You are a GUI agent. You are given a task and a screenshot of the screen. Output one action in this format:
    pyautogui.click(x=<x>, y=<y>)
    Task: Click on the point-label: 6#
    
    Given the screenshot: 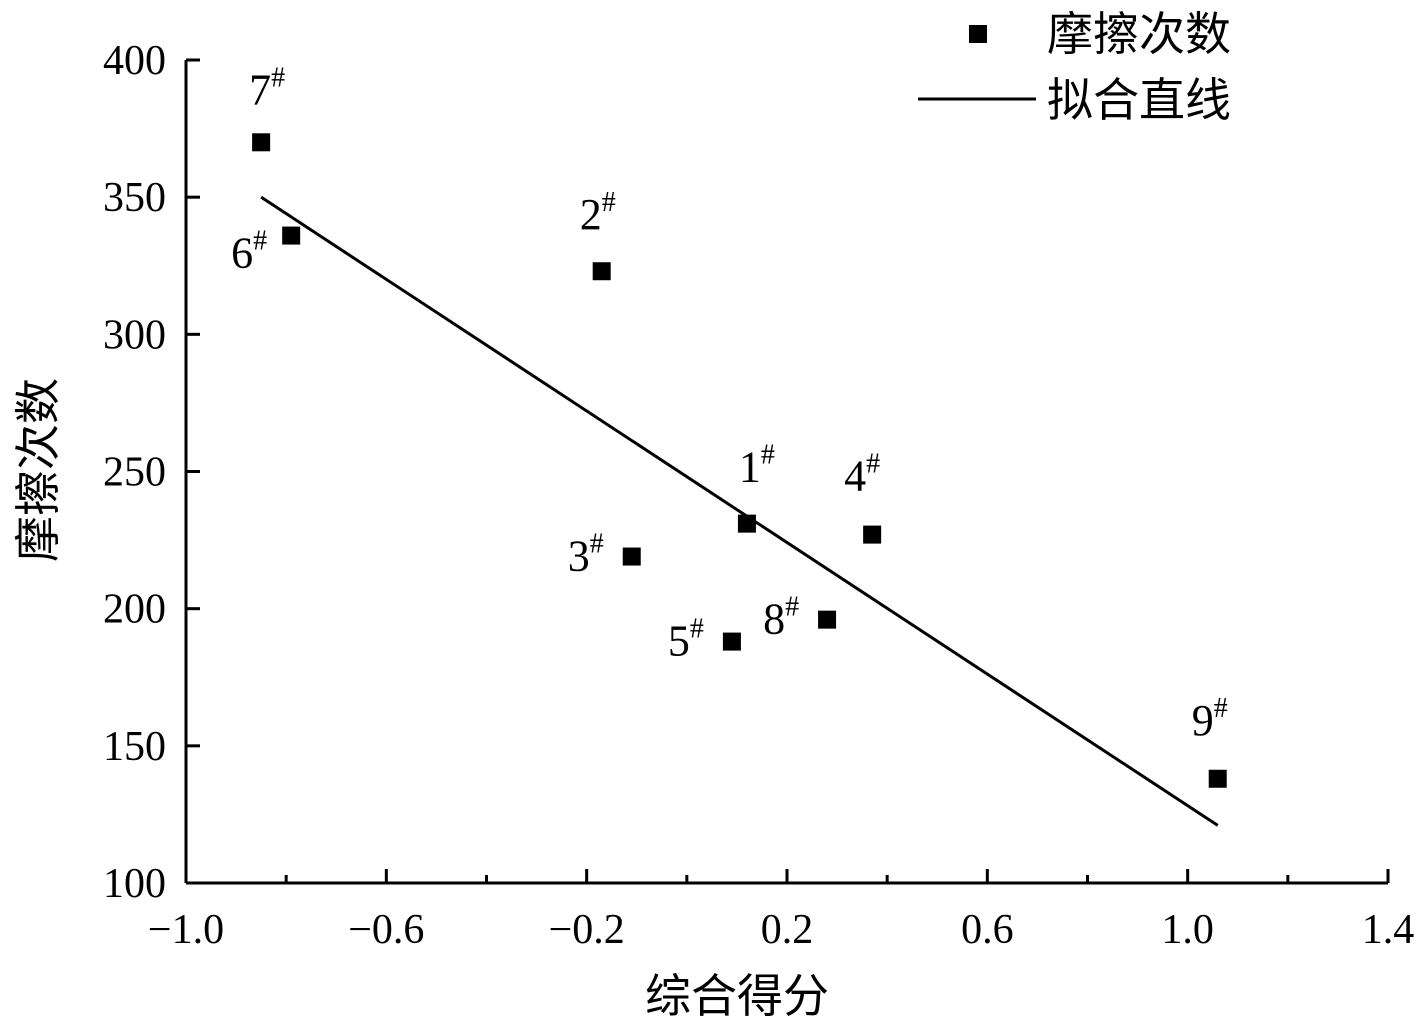 What is the action you would take?
    pyautogui.click(x=249, y=252)
    